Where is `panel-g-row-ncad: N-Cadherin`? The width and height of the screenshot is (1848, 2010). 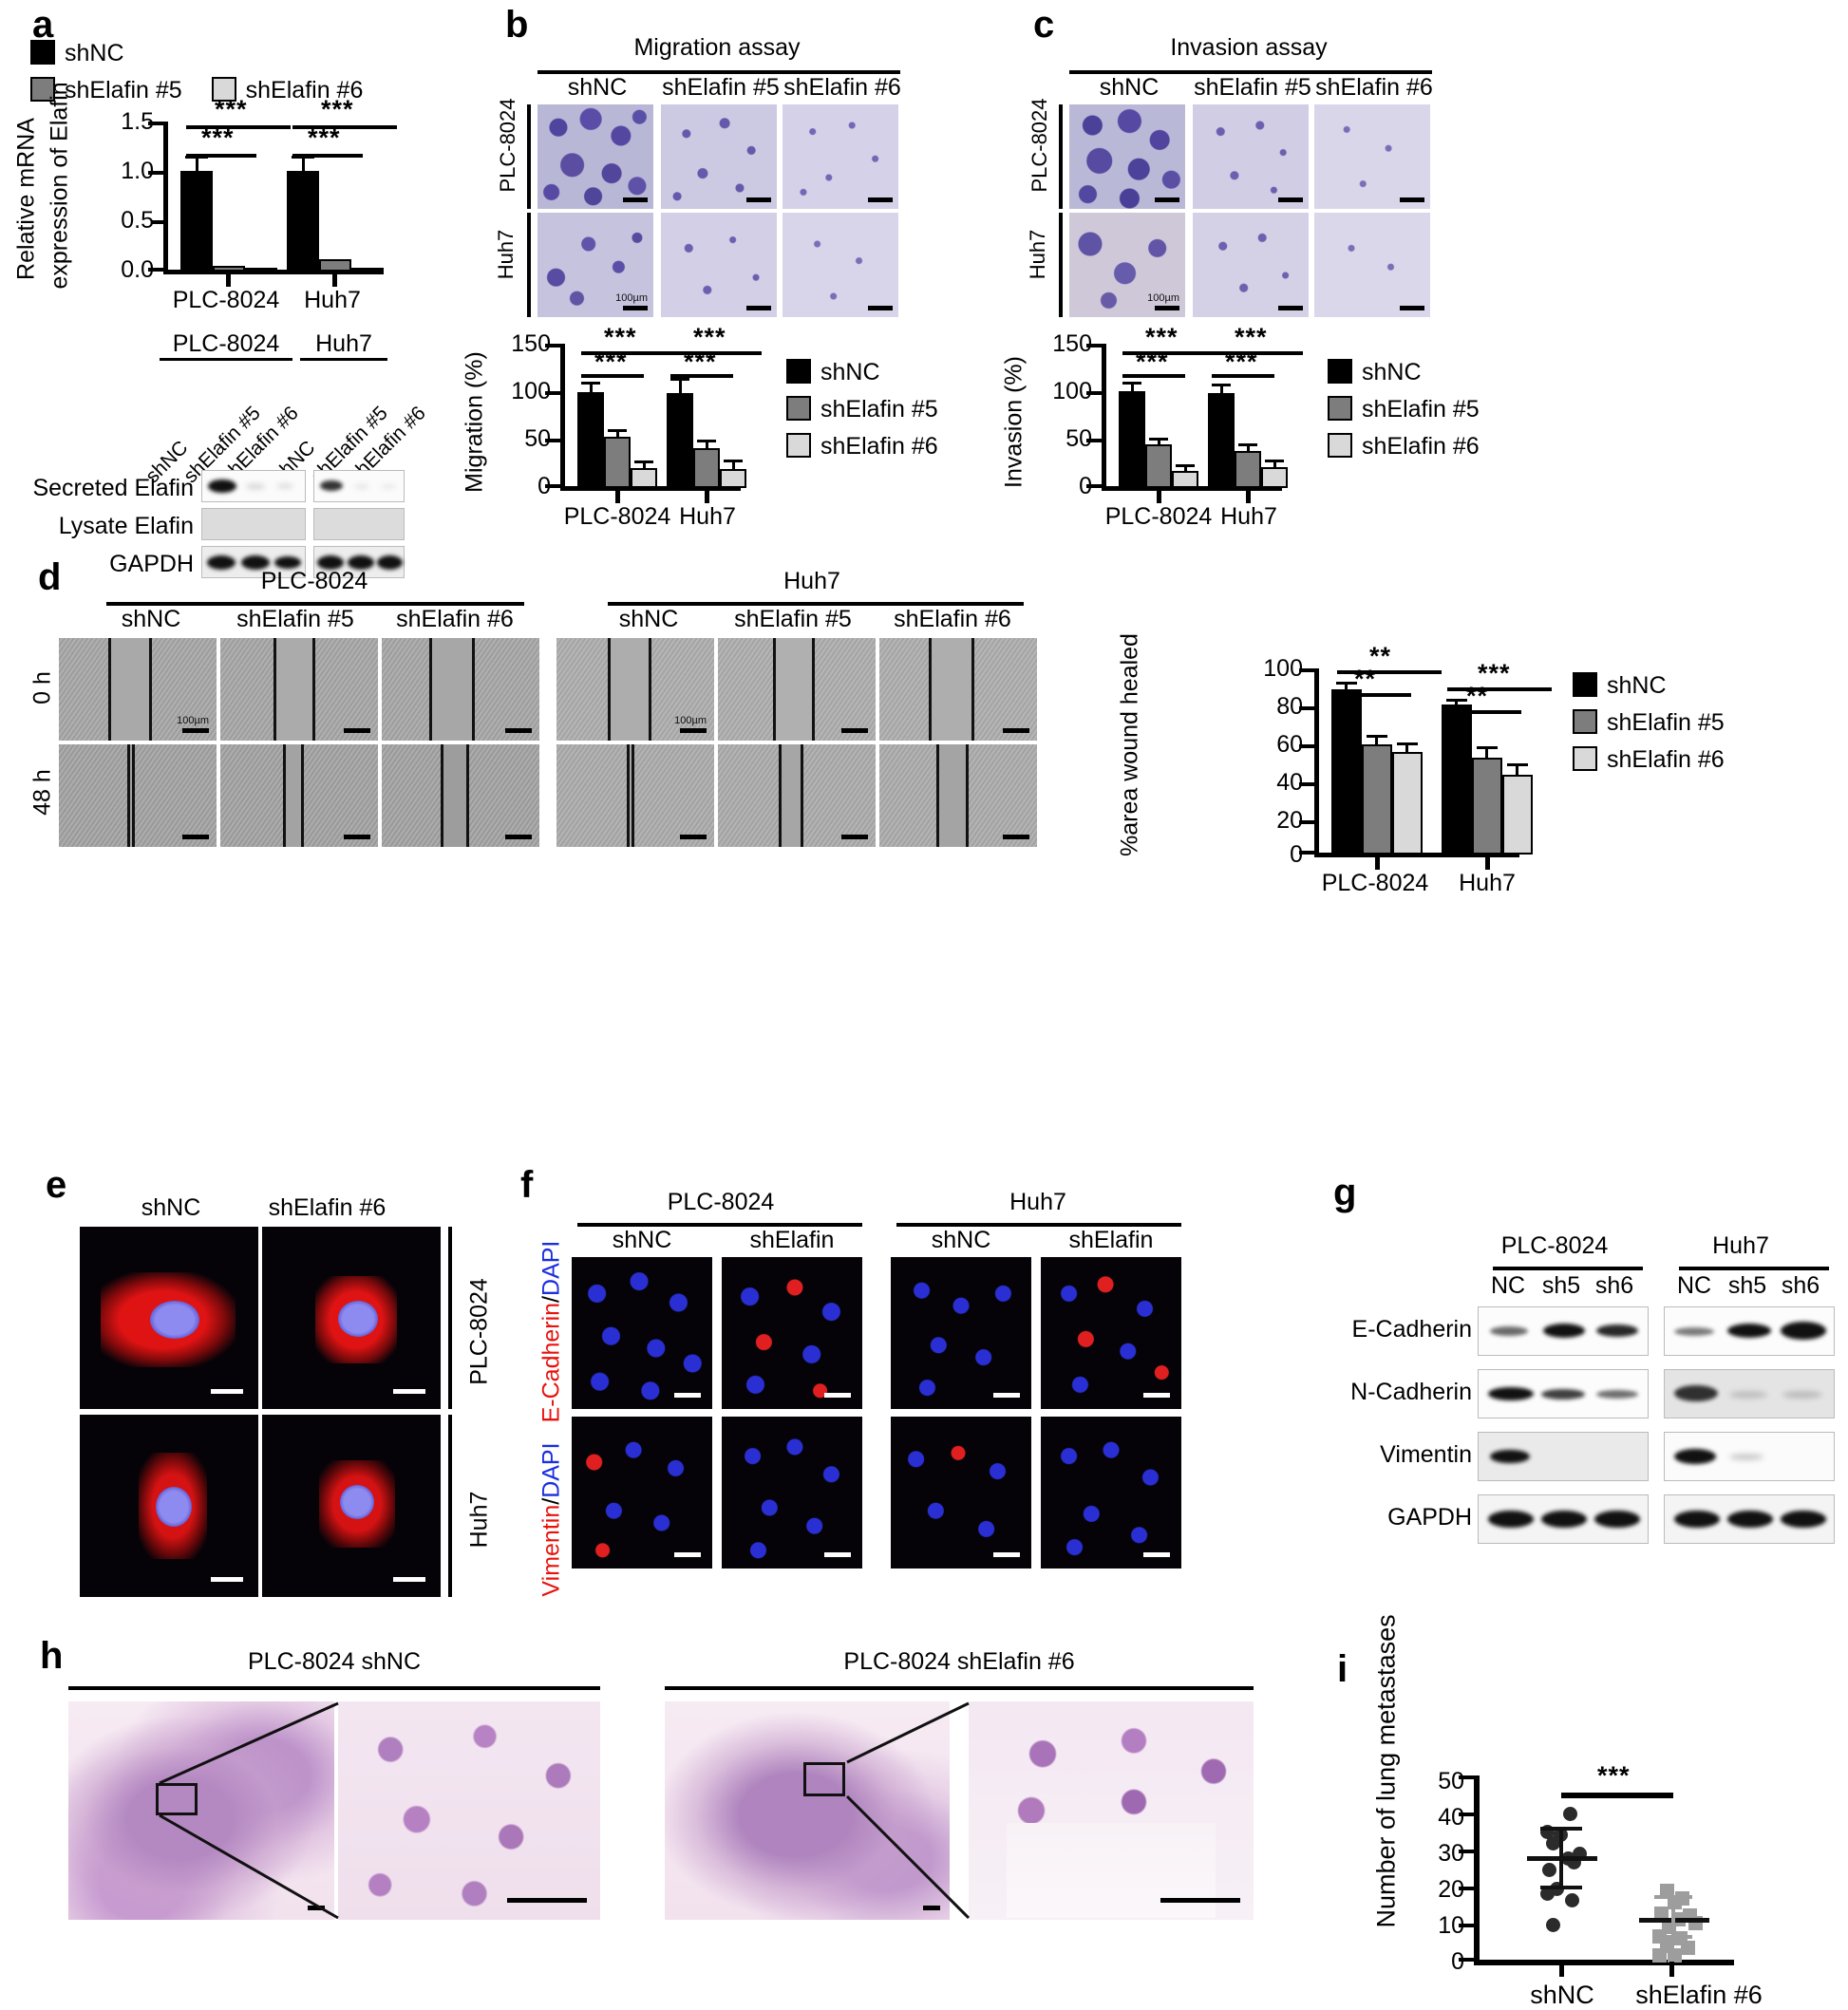
panel-g-row-ncad: N-Cadherin is located at coordinates (1411, 1392).